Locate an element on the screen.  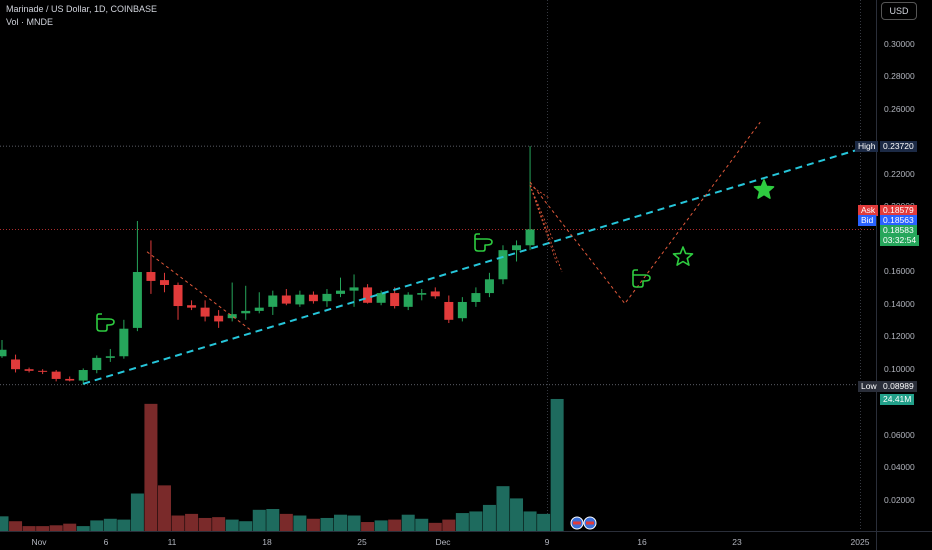
volume-tick: 0.04000 is located at coordinates (899, 467).